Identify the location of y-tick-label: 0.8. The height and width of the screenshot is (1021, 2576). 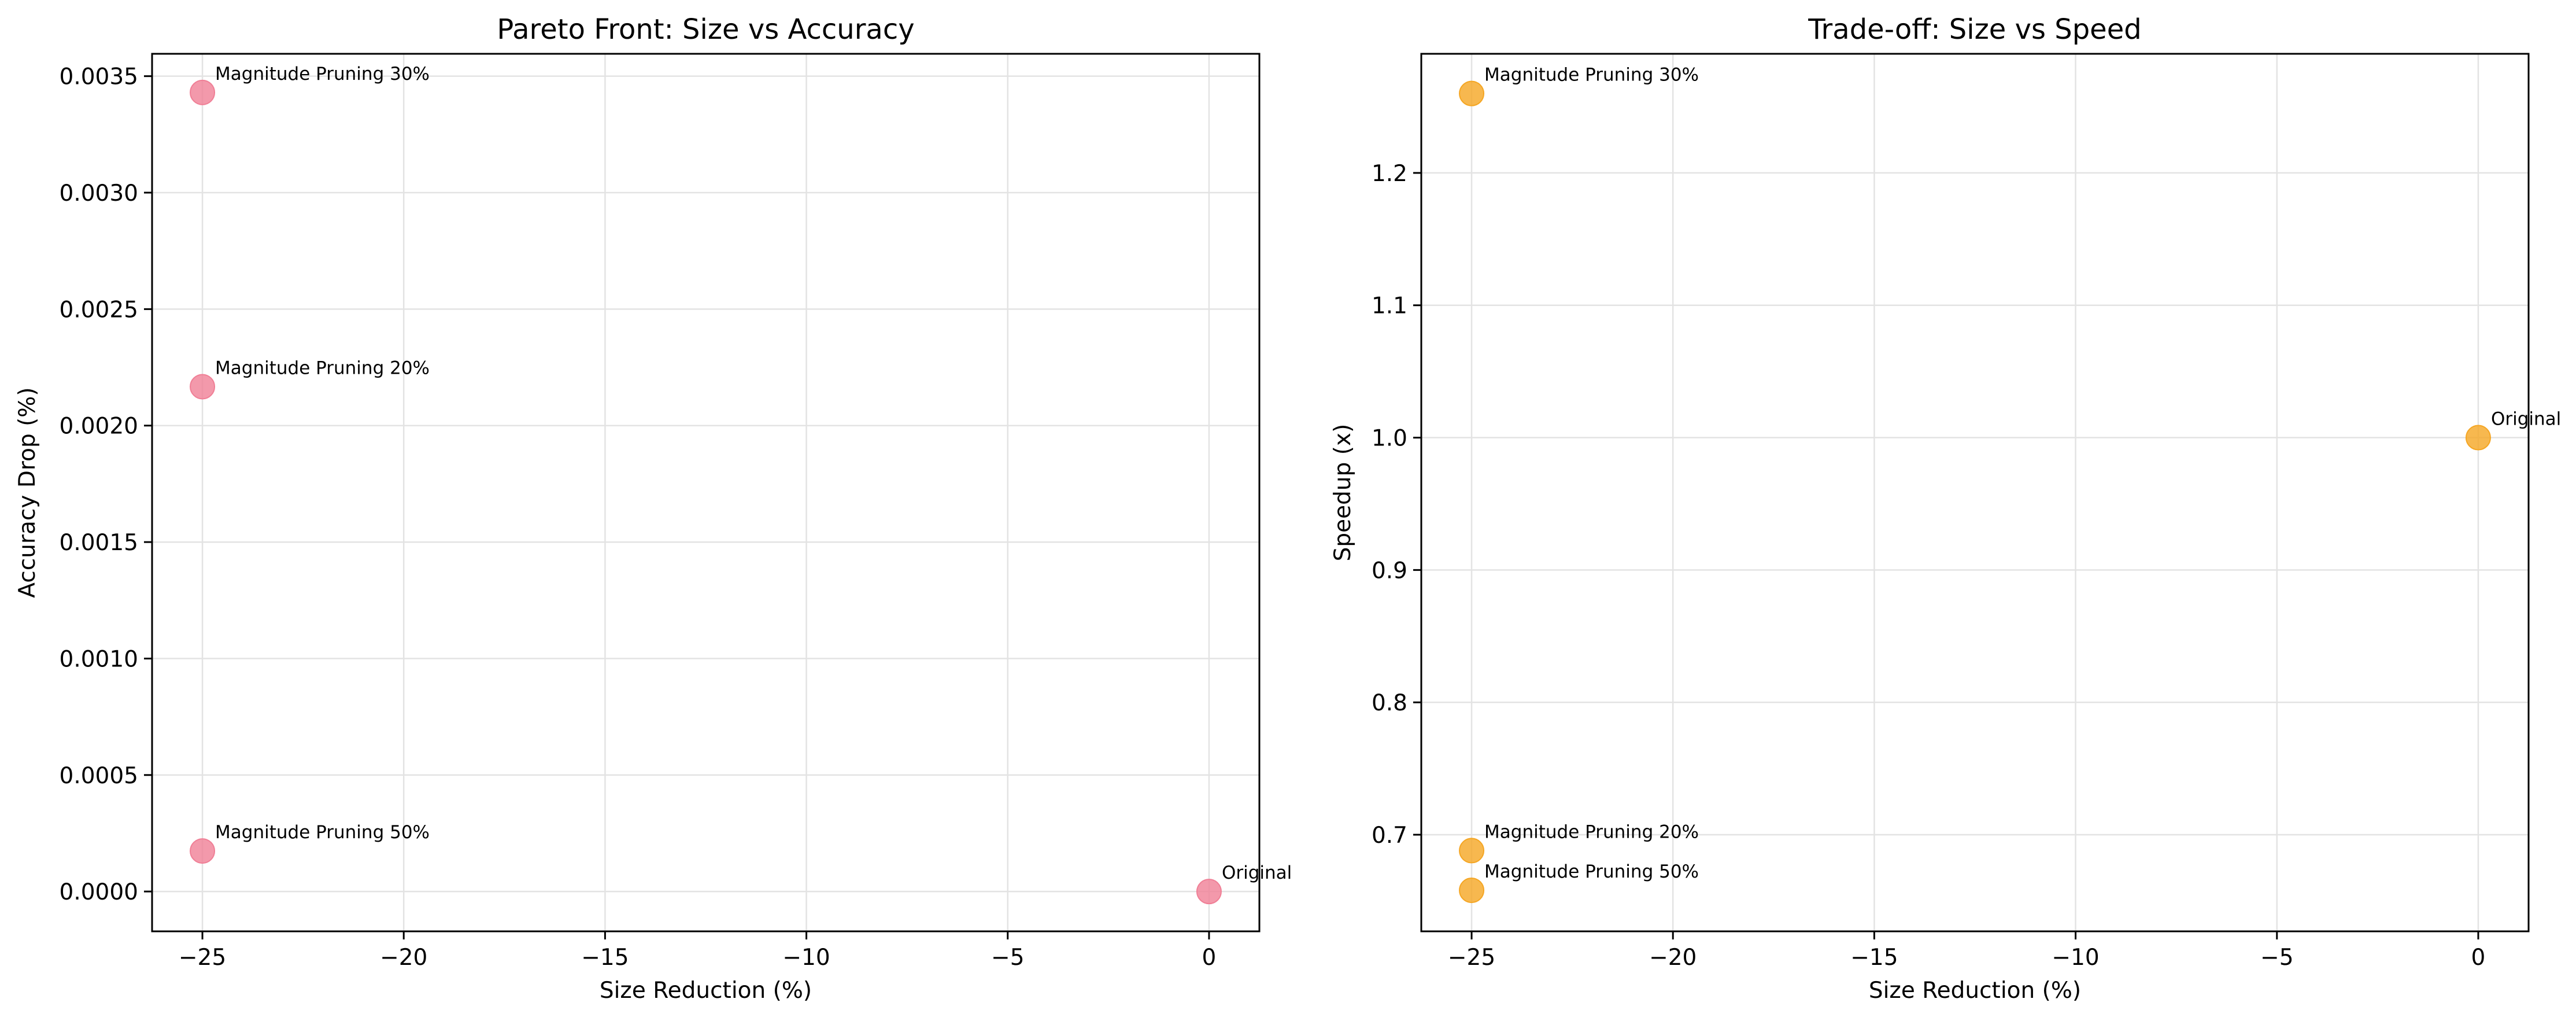
(1389, 703).